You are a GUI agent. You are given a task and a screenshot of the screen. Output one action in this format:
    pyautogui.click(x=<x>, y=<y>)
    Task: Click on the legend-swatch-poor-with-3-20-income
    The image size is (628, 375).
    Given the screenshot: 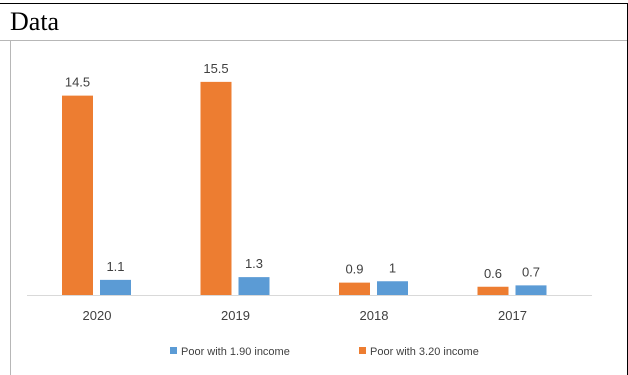 What is the action you would take?
    pyautogui.click(x=362, y=350)
    